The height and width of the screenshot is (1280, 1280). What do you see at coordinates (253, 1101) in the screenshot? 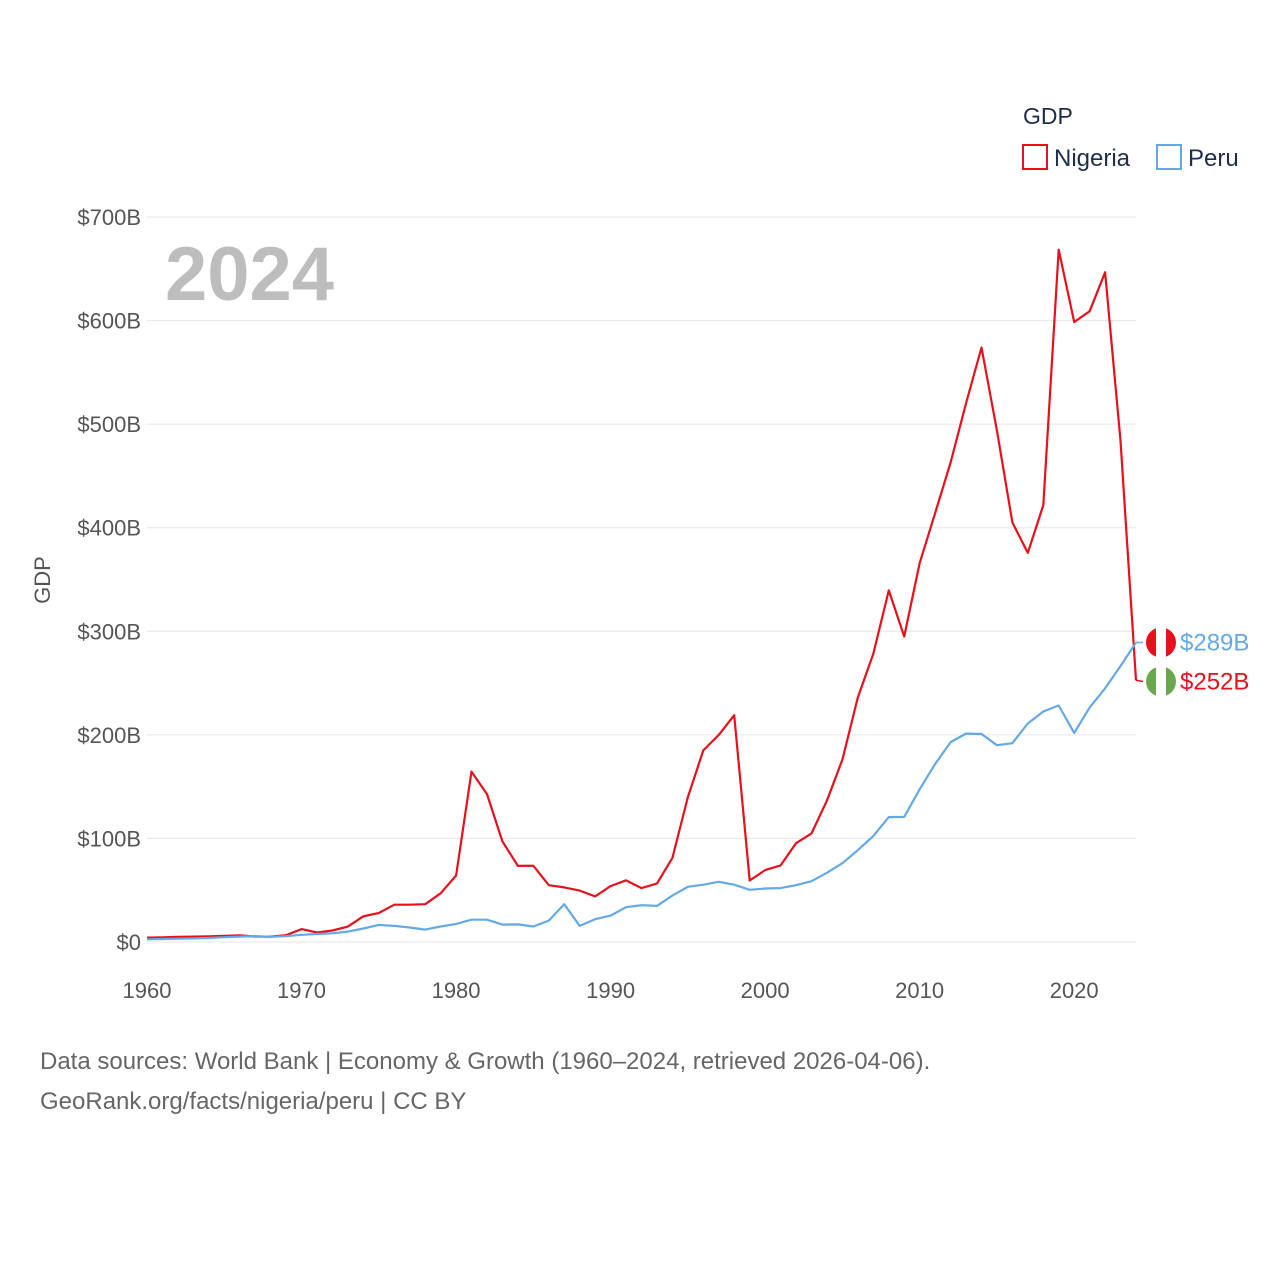
I see `source-line-2: GeoRank.org/facts/nigeria/peru | CC BY` at bounding box center [253, 1101].